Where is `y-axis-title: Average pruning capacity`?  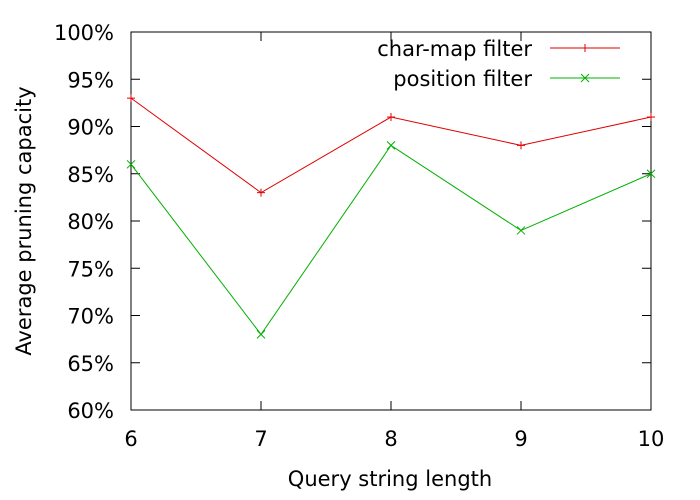
y-axis-title: Average pruning capacity is located at coordinates (24, 220).